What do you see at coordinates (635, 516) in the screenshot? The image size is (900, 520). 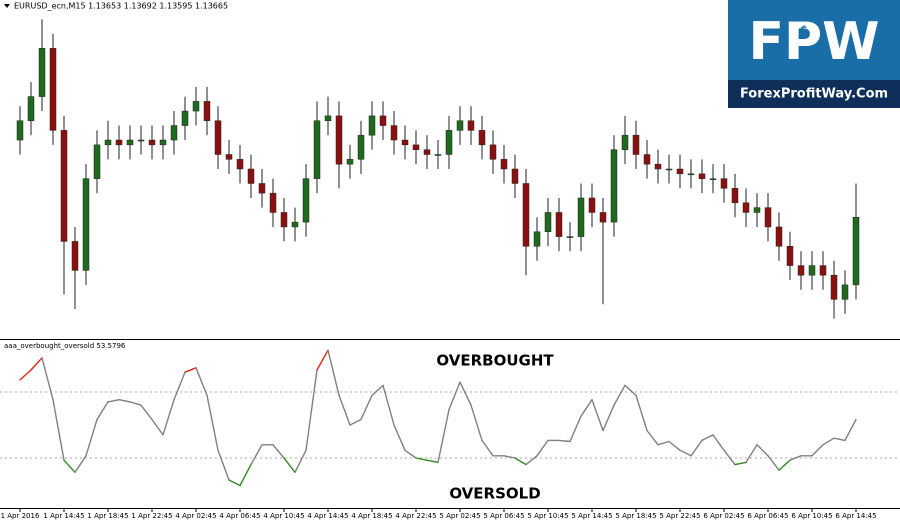 I see `x-tick-label: 5 Apr 18:45` at bounding box center [635, 516].